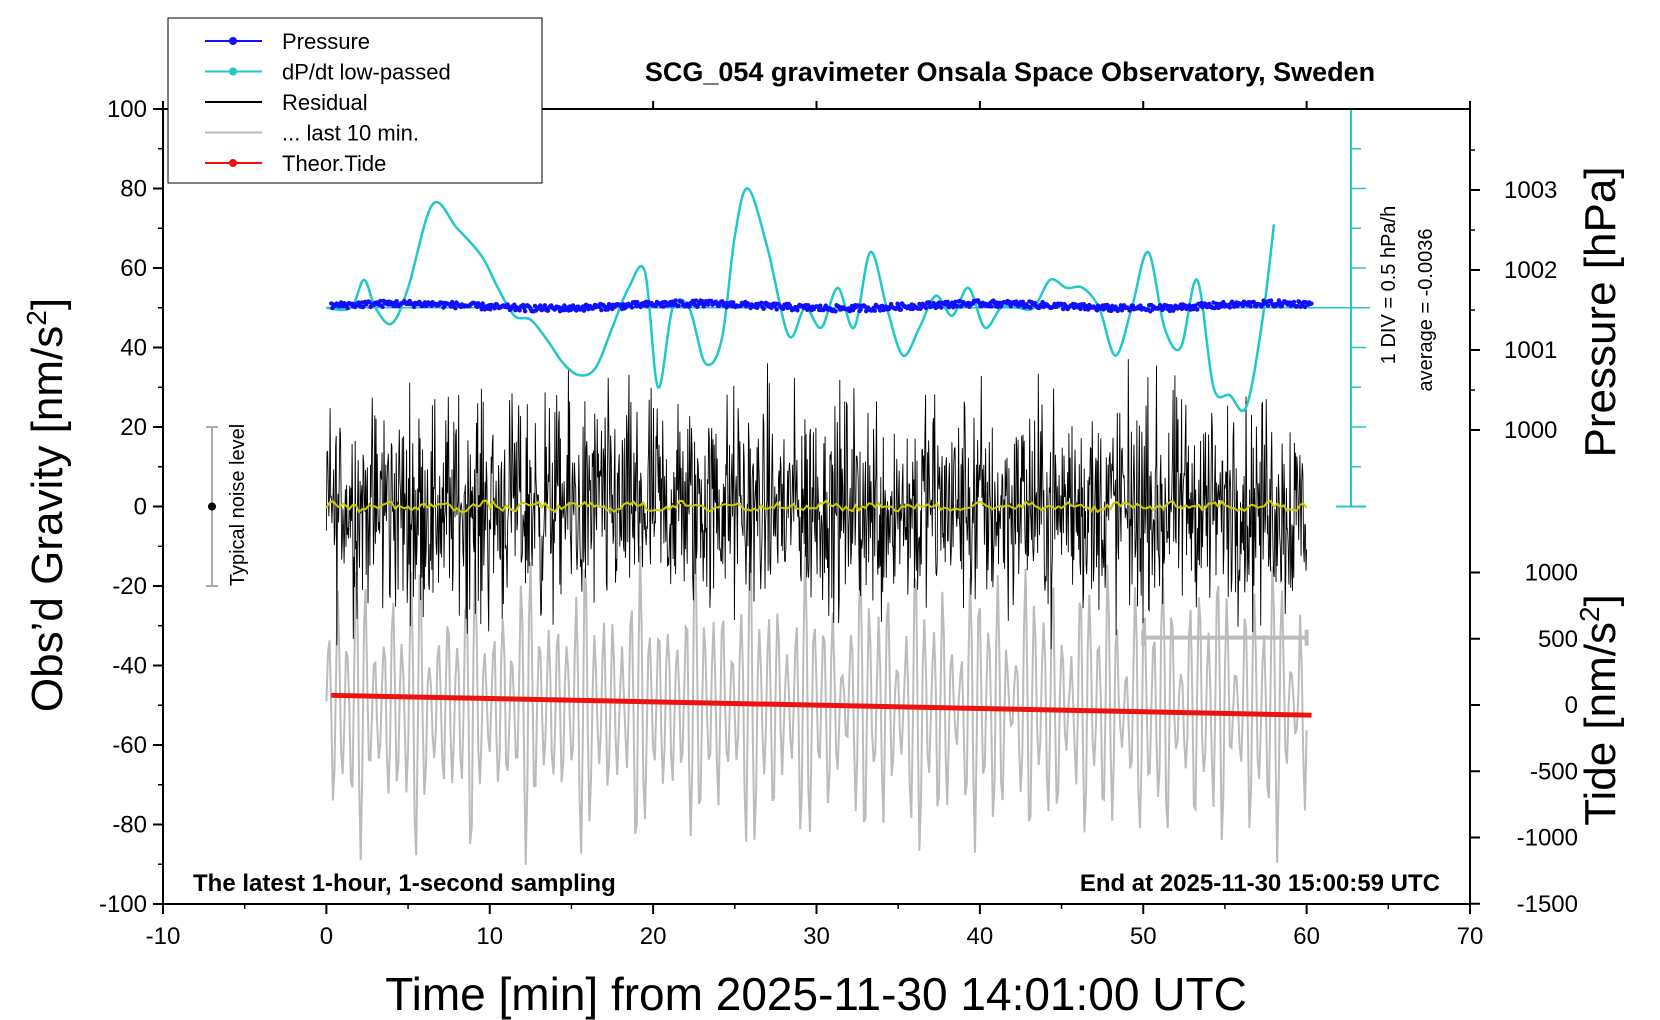 This screenshot has width=1660, height=1020. I want to click on y-tick-label: -40, so click(129, 666).